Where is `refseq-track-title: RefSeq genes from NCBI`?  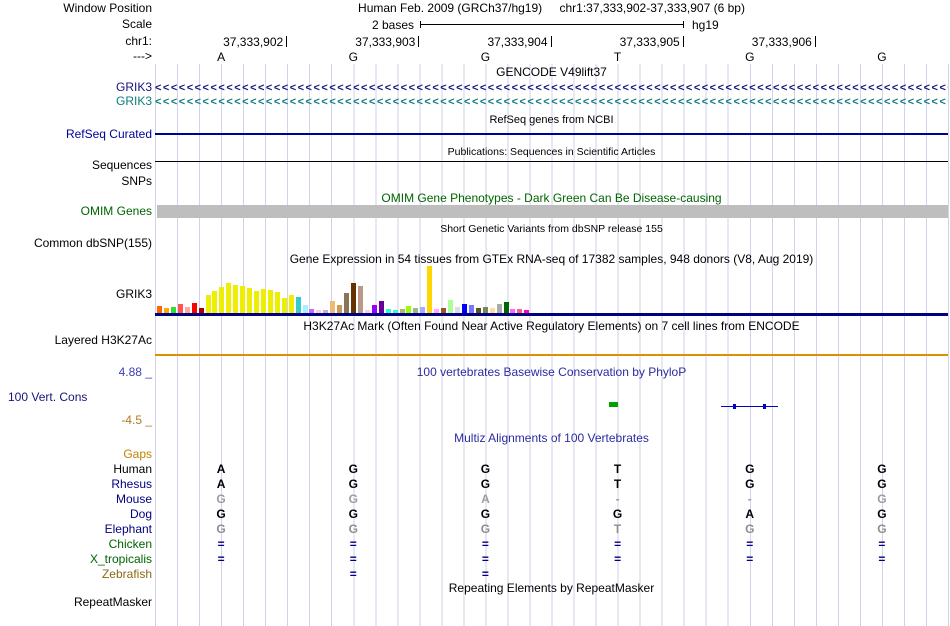 refseq-track-title: RefSeq genes from NCBI is located at coordinates (551, 120).